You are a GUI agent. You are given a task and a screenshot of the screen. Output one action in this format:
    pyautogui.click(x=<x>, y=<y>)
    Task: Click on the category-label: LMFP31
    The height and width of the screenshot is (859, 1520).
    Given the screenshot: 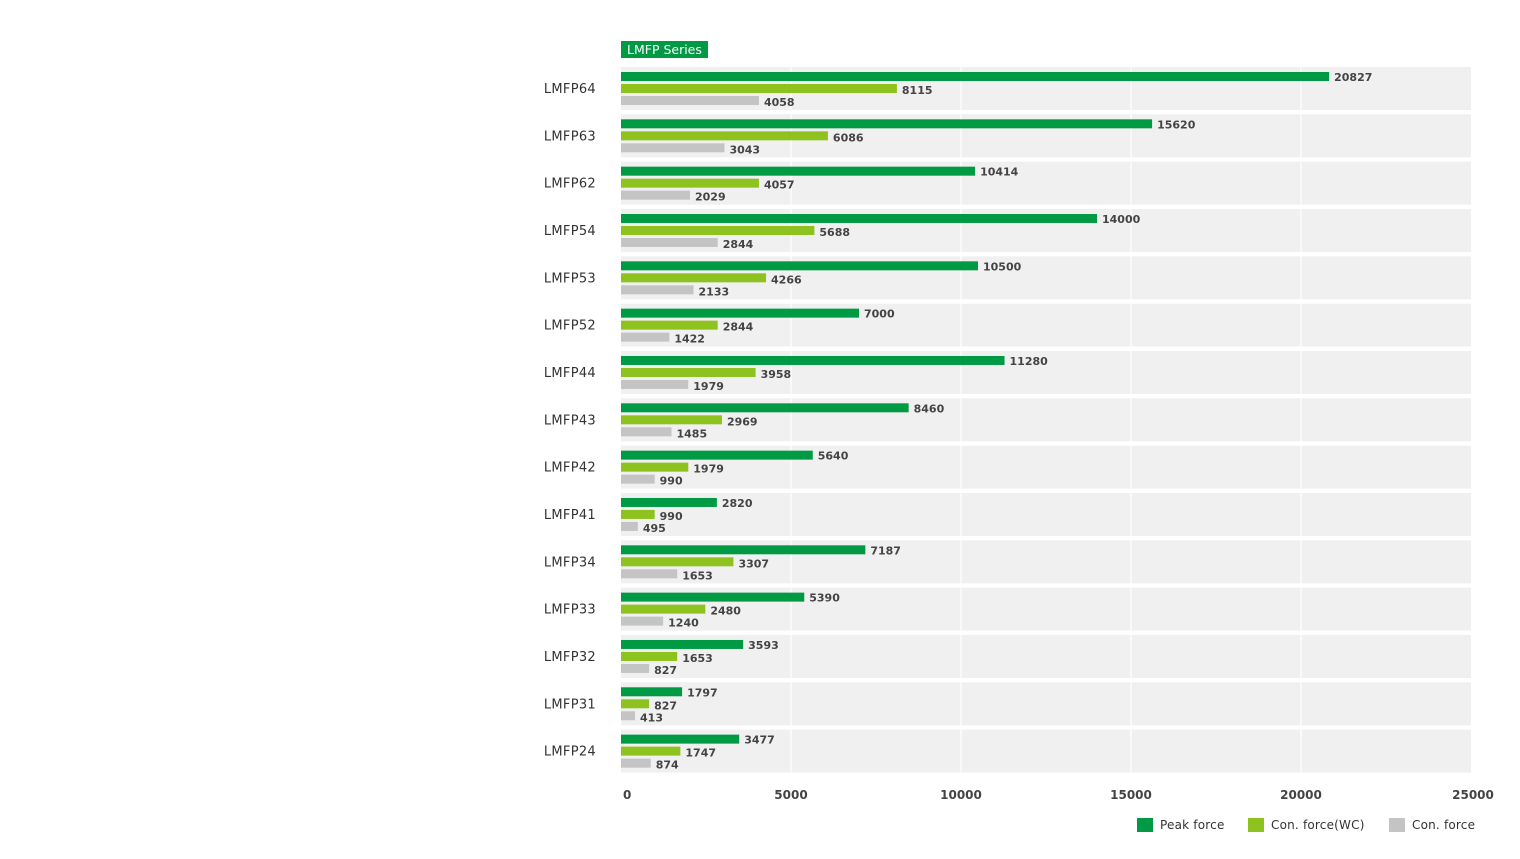 What is the action you would take?
    pyautogui.click(x=570, y=704)
    